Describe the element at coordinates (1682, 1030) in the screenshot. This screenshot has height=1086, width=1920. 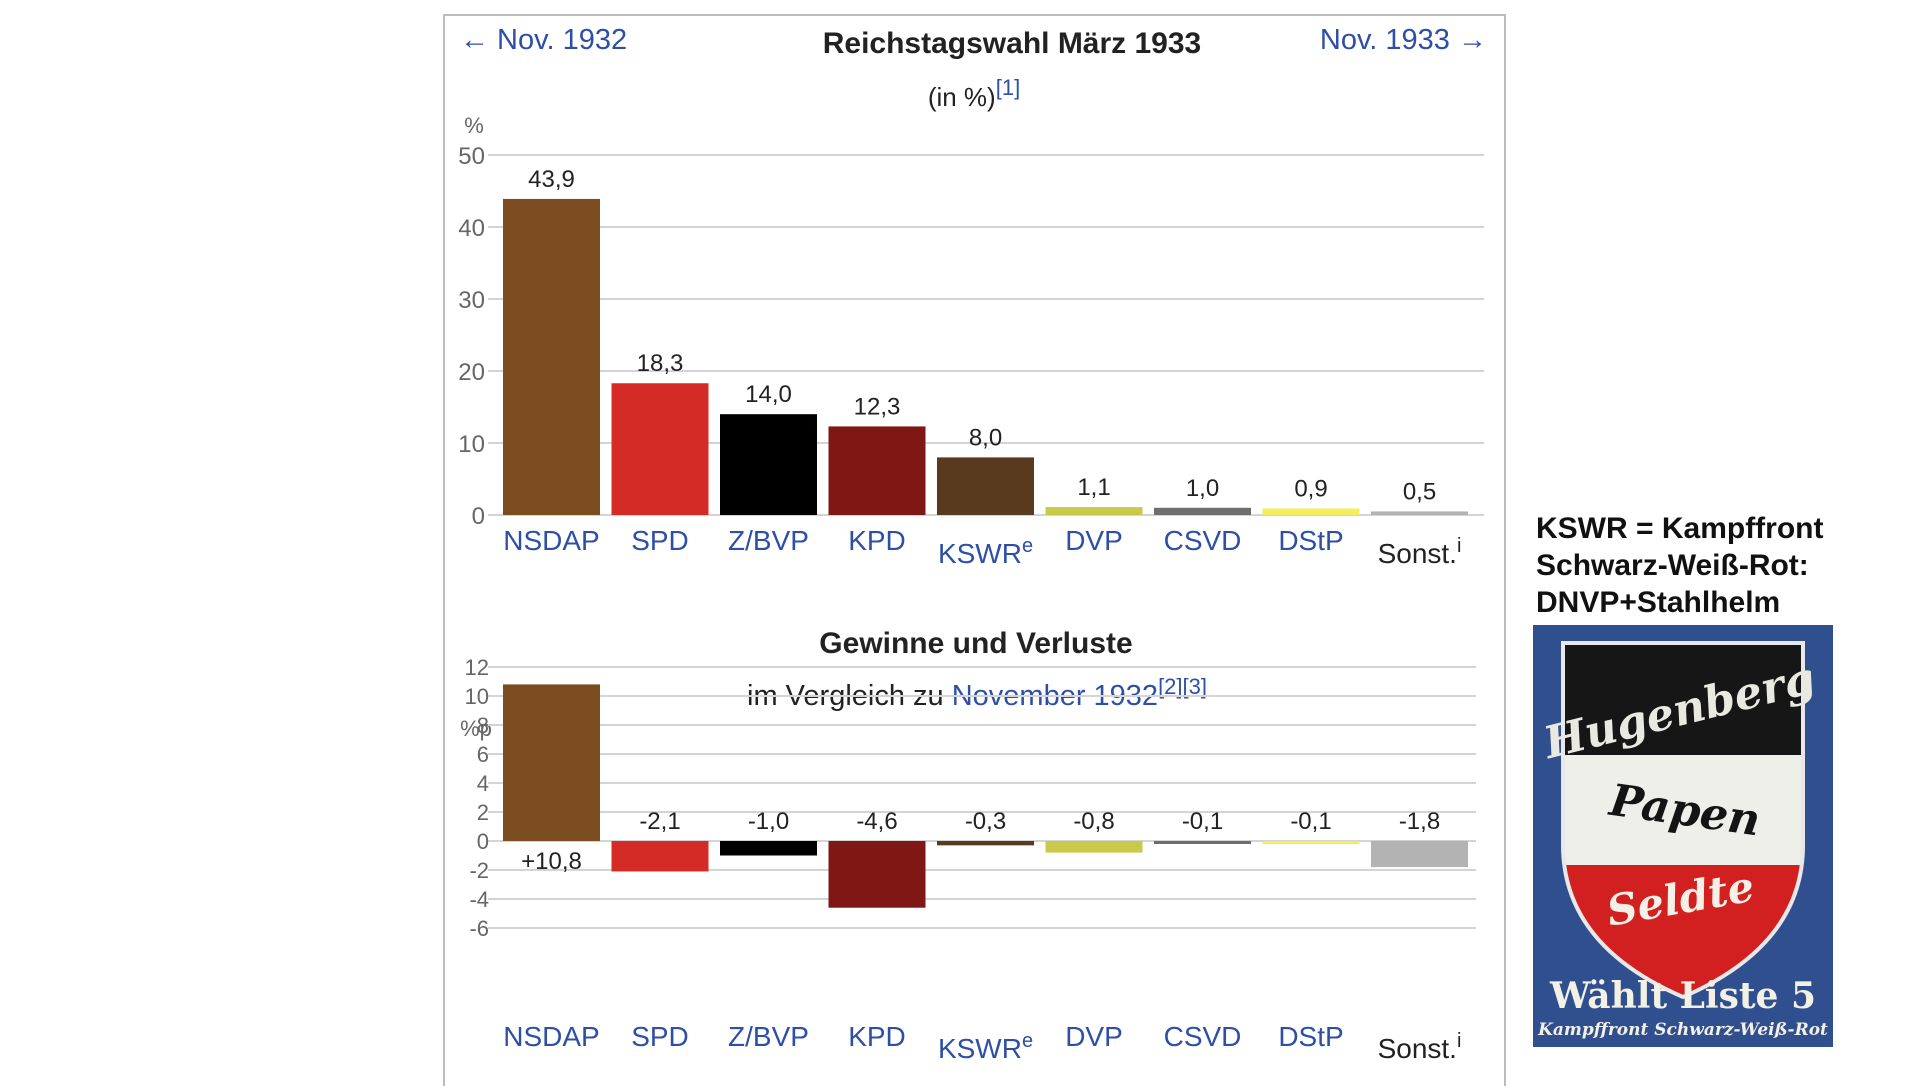
I see `poster-footer: Kampffront Schwarz-Weiß-Rot` at that location.